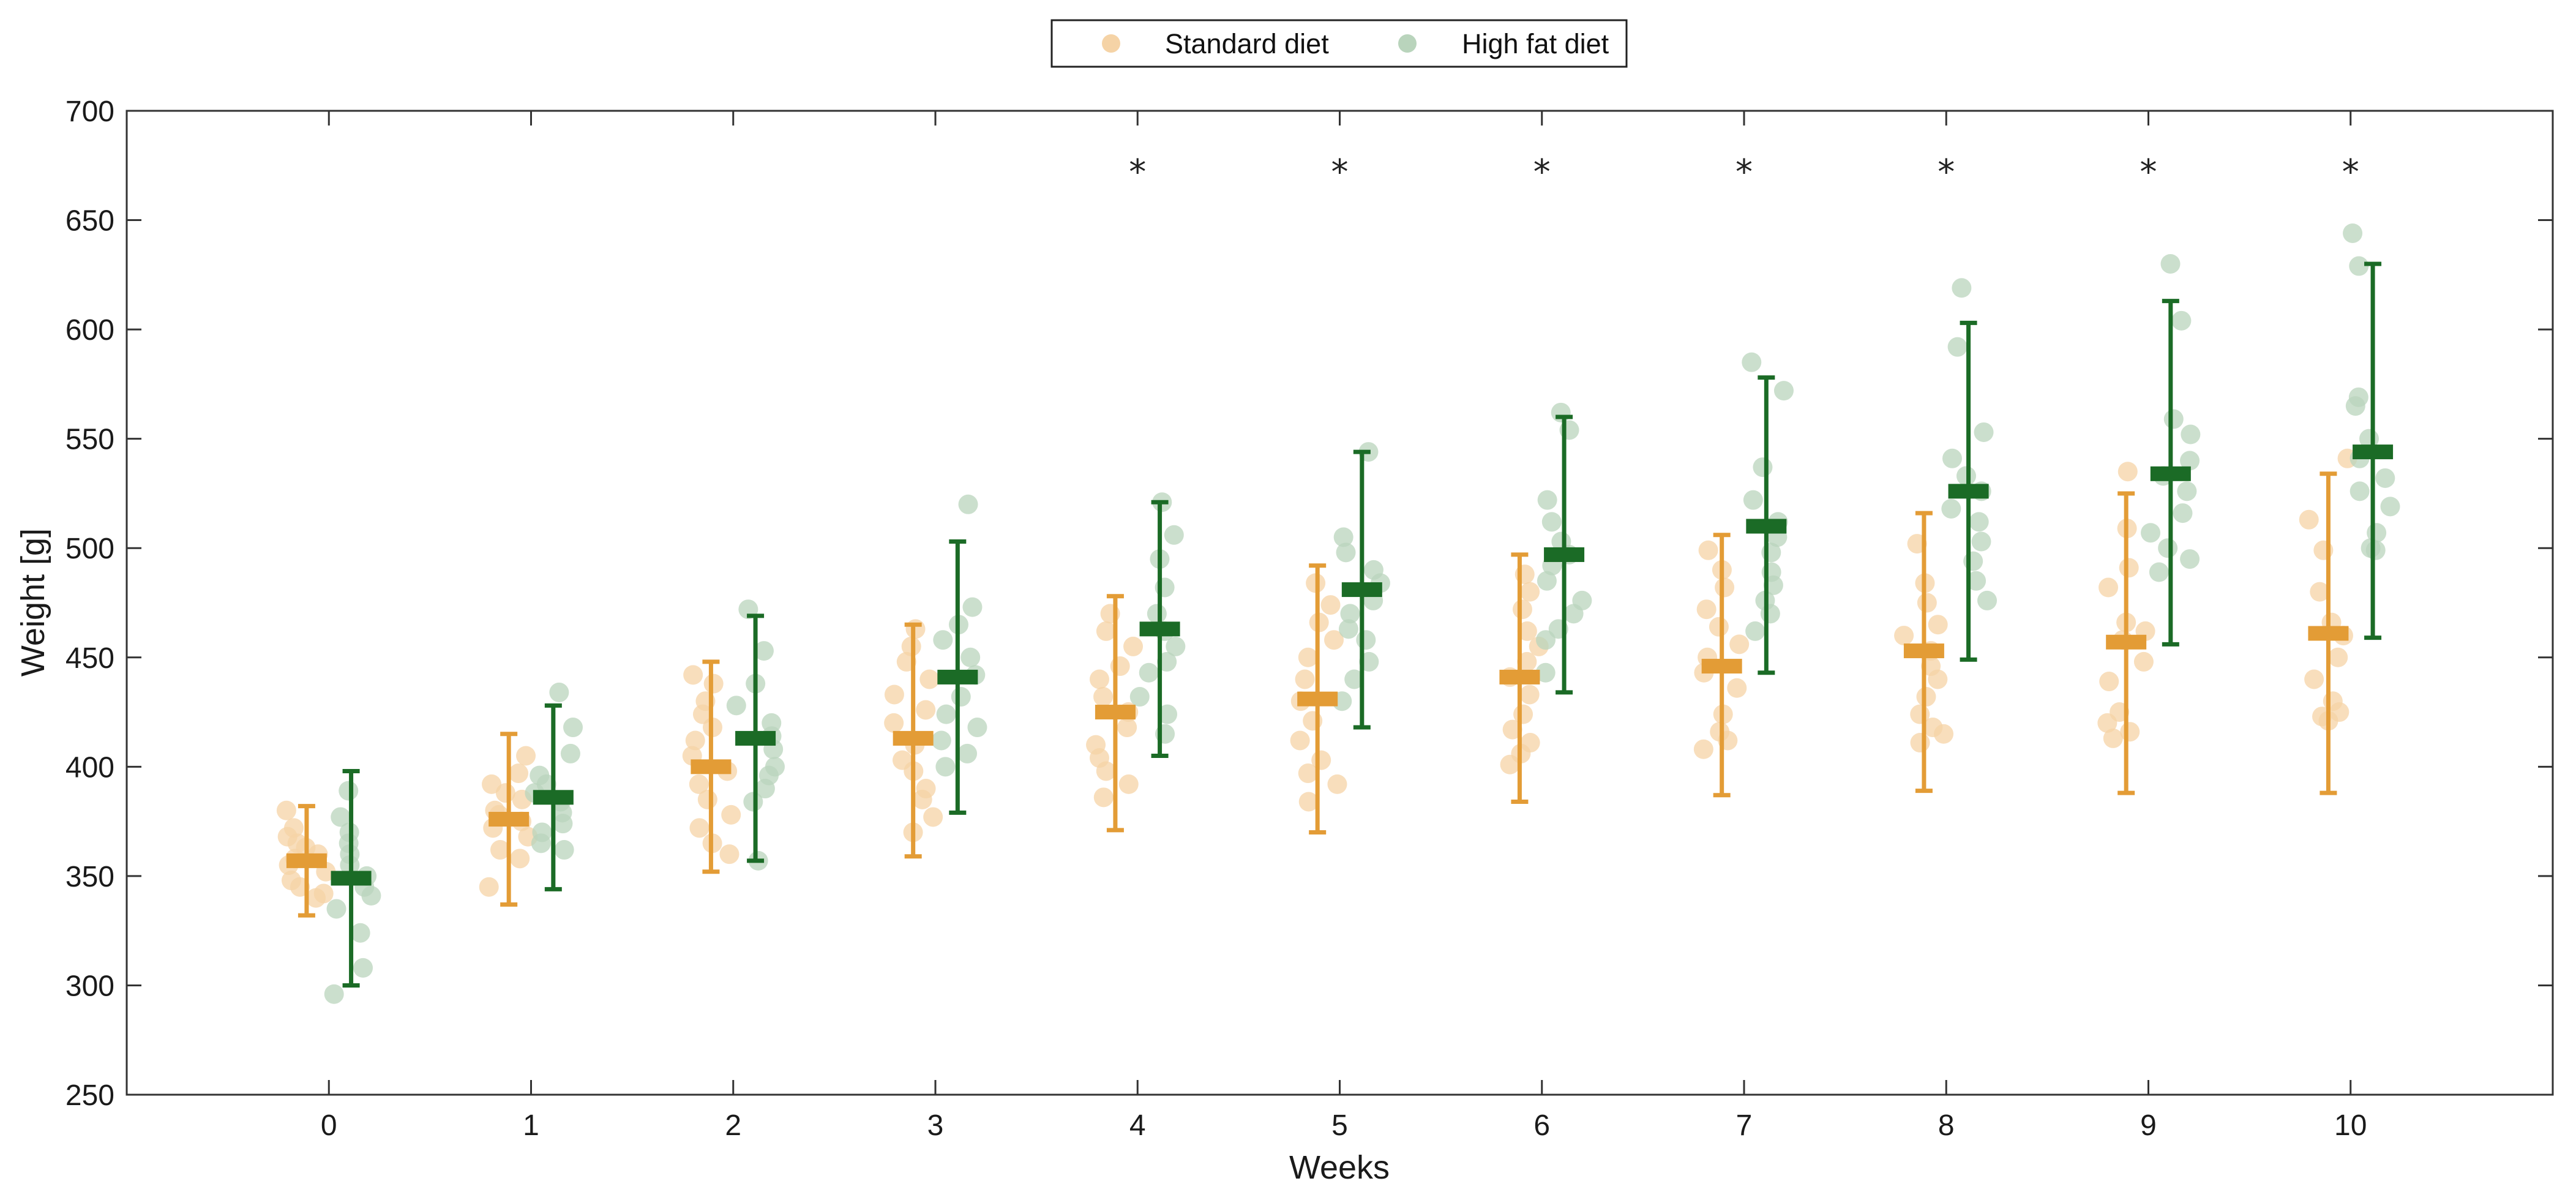 The height and width of the screenshot is (1200, 2576). I want to click on y-tick-label: 550, so click(90, 440).